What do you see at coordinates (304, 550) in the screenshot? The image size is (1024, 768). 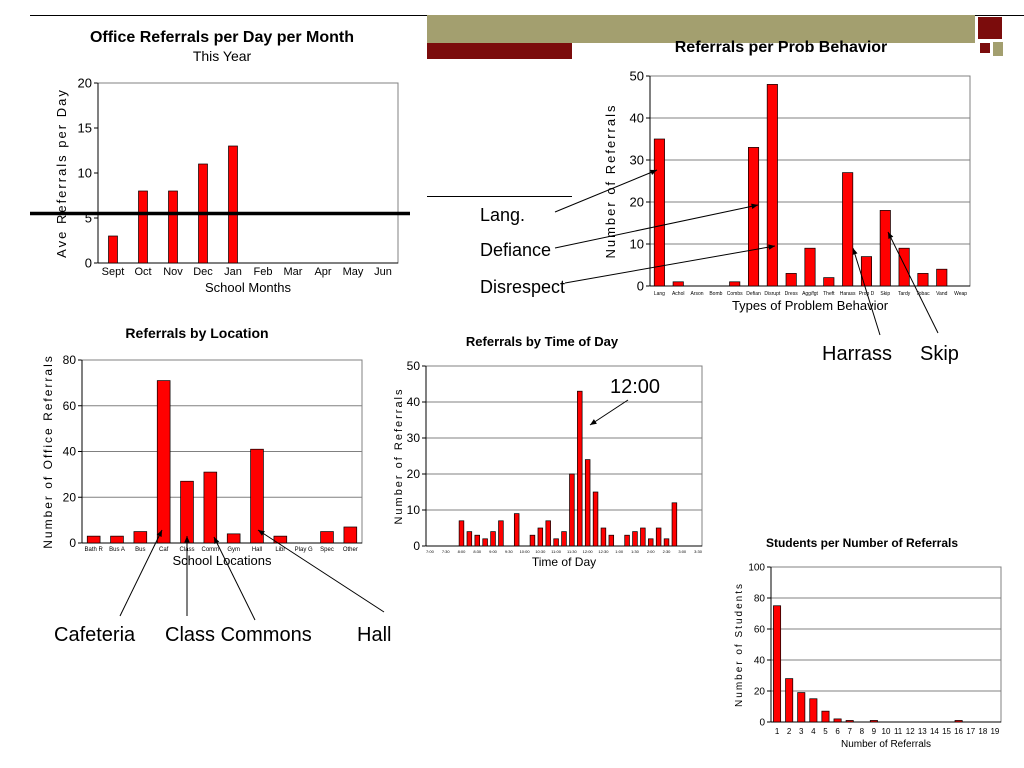 I see `c3-xtick-label: Play G` at bounding box center [304, 550].